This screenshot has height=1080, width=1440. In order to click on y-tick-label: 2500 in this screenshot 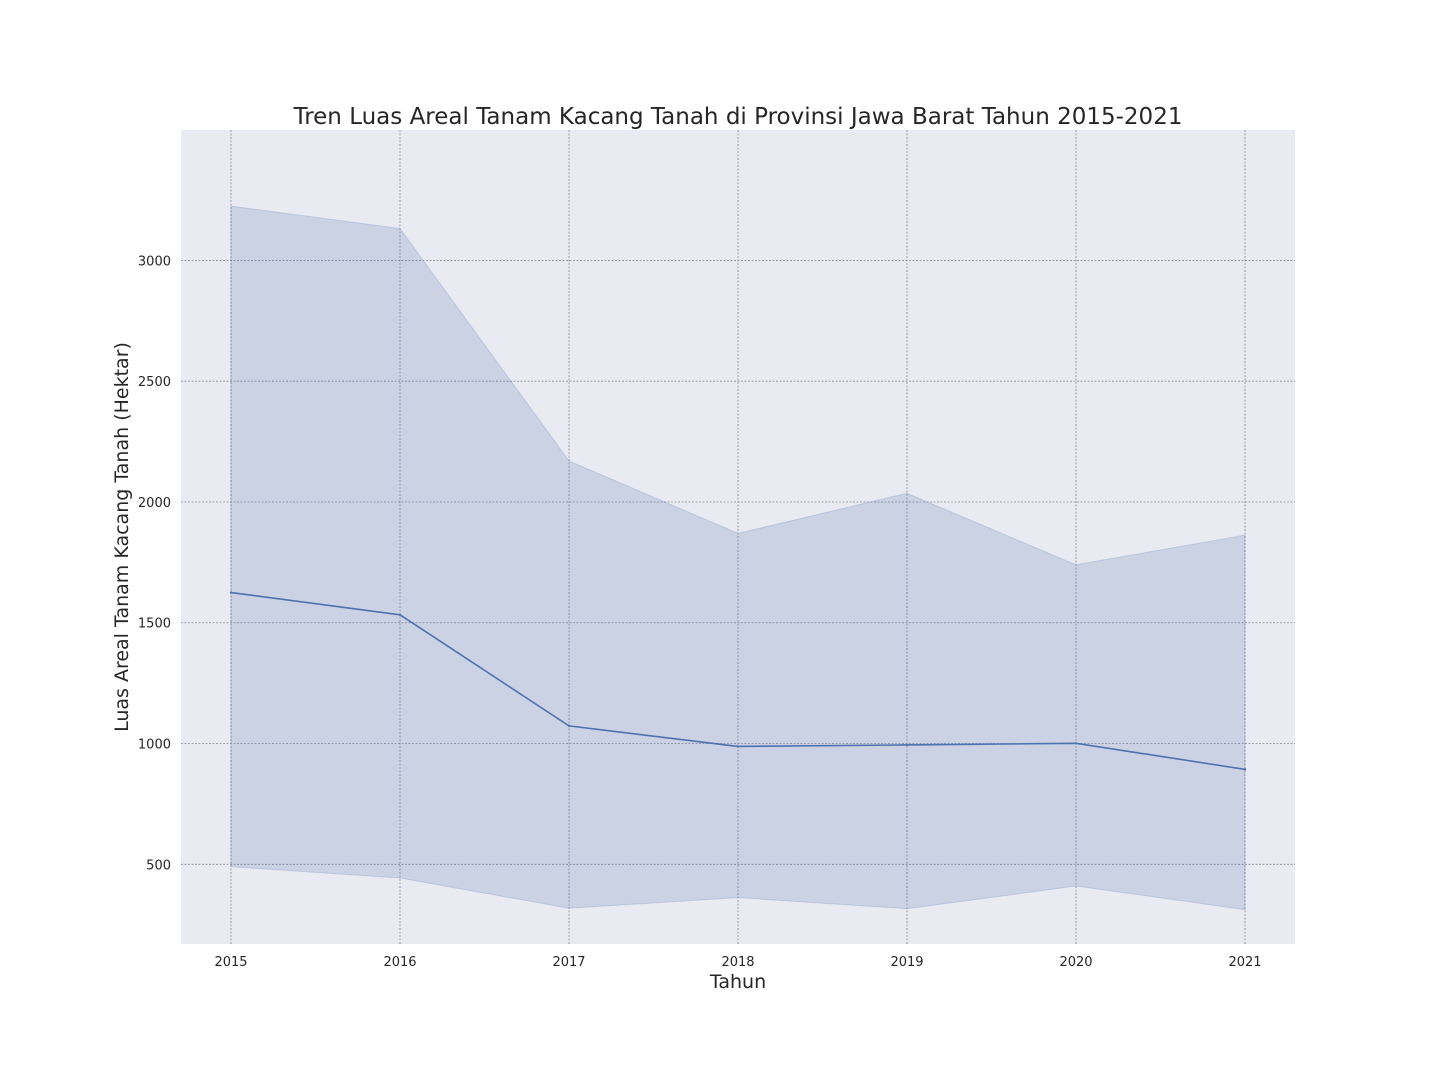, I will do `click(154, 382)`.